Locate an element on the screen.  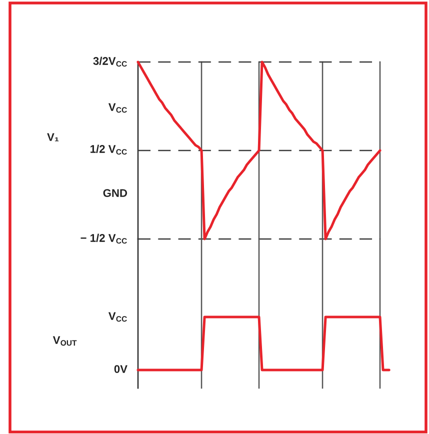
text: 0V is located at coordinates (121, 369).